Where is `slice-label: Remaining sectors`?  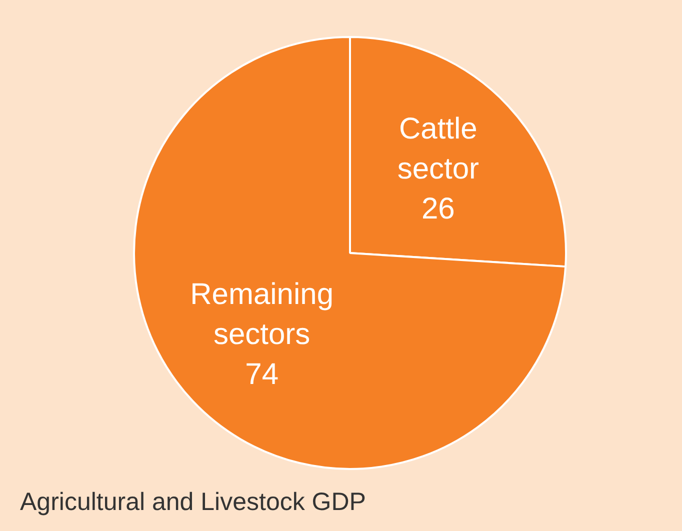 slice-label: Remaining sectors is located at coordinates (262, 315).